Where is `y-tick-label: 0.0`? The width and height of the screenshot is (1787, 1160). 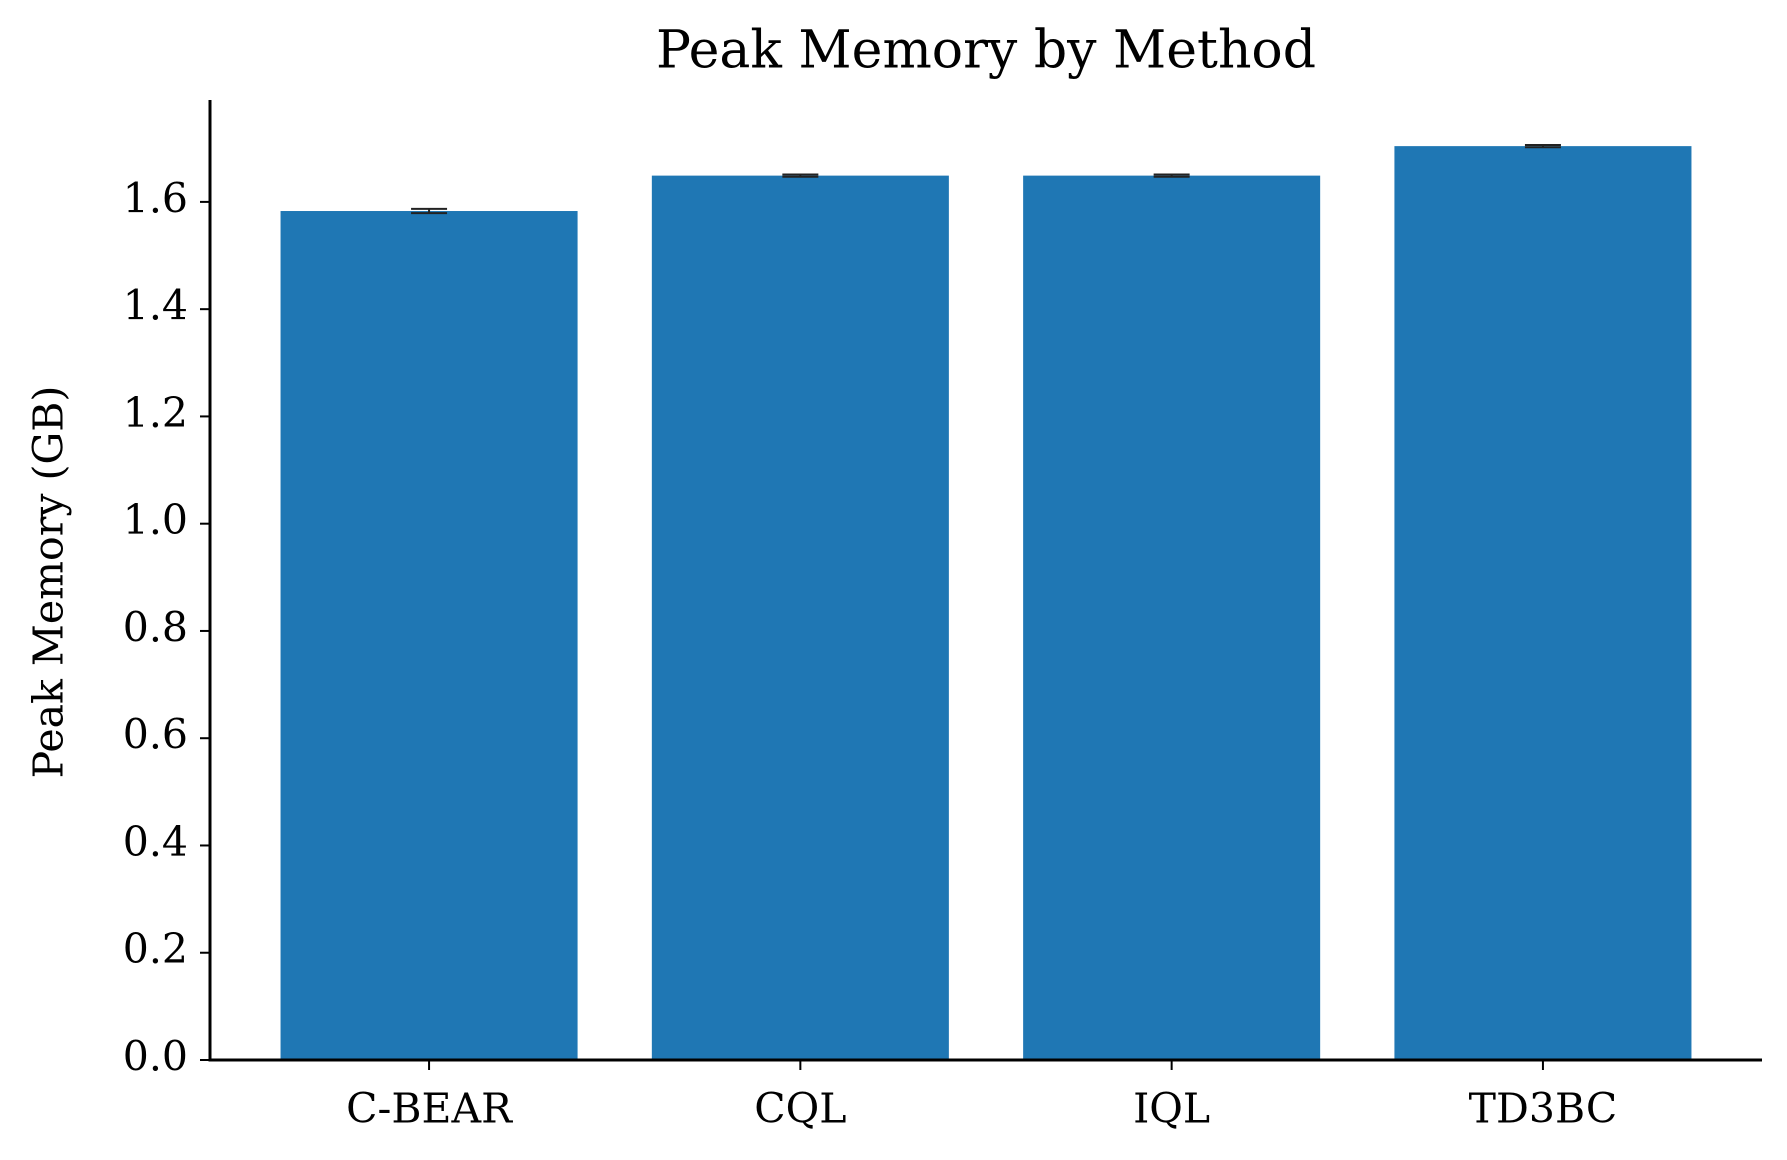 y-tick-label: 0.0 is located at coordinates (155, 1057).